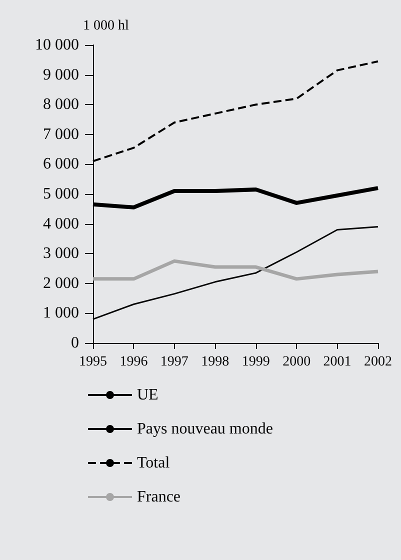  Describe the element at coordinates (93, 362) in the screenshot. I see `x-tick-label: 1995` at that location.